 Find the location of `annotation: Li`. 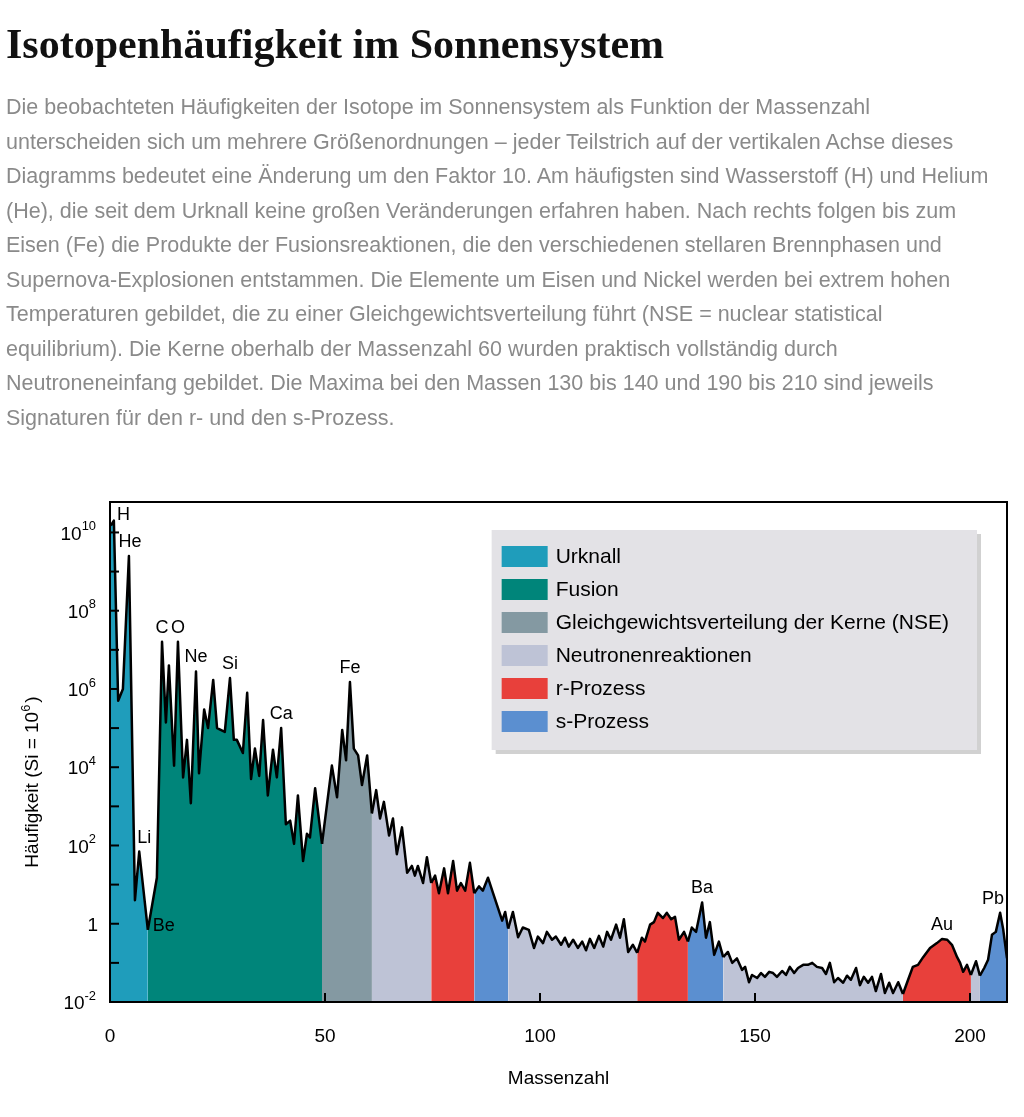

annotation: Li is located at coordinates (144, 836).